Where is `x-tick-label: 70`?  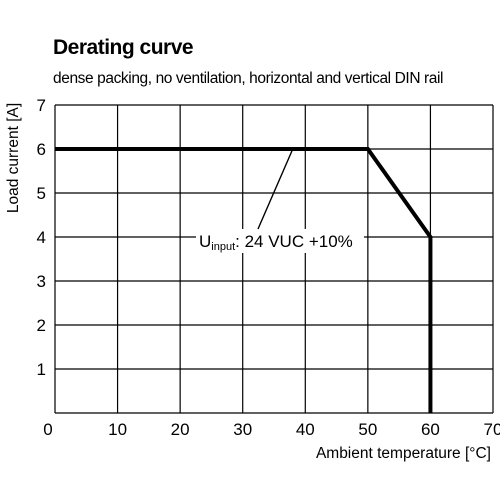
x-tick-label: 70 is located at coordinates (492, 429).